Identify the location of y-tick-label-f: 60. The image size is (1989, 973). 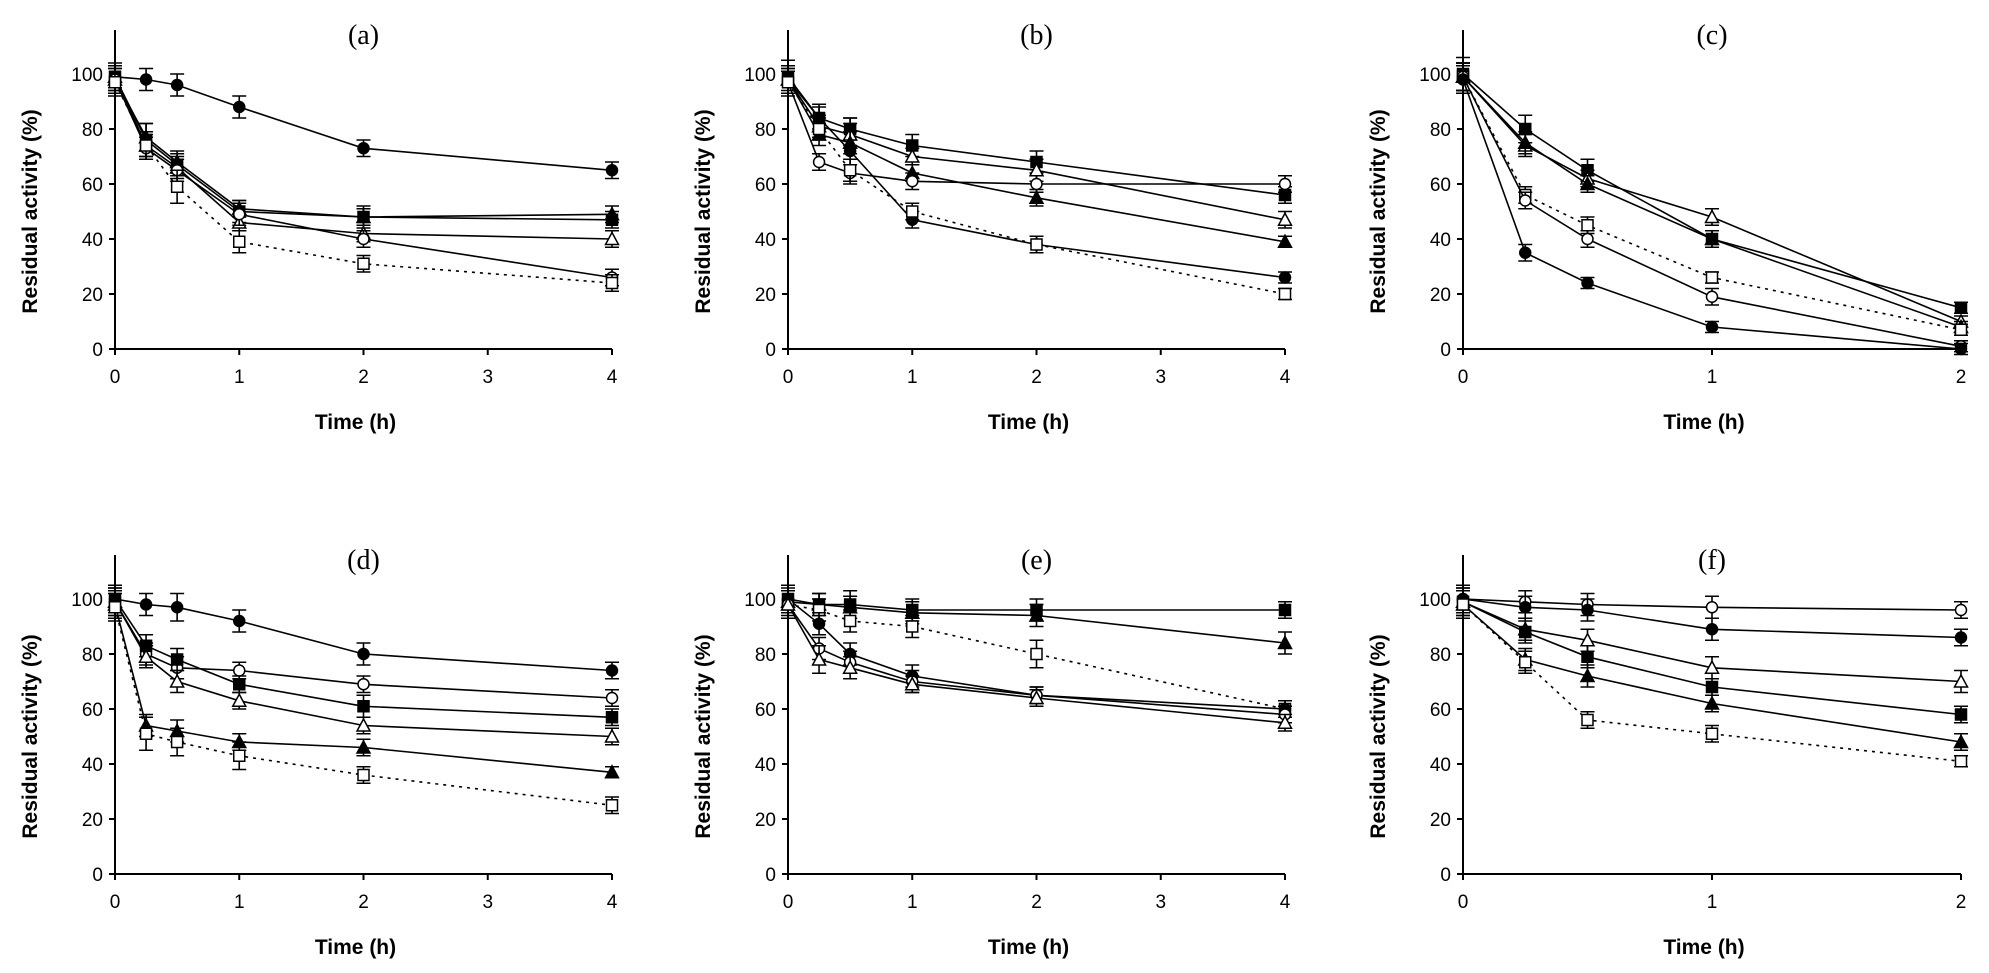
(1440, 710).